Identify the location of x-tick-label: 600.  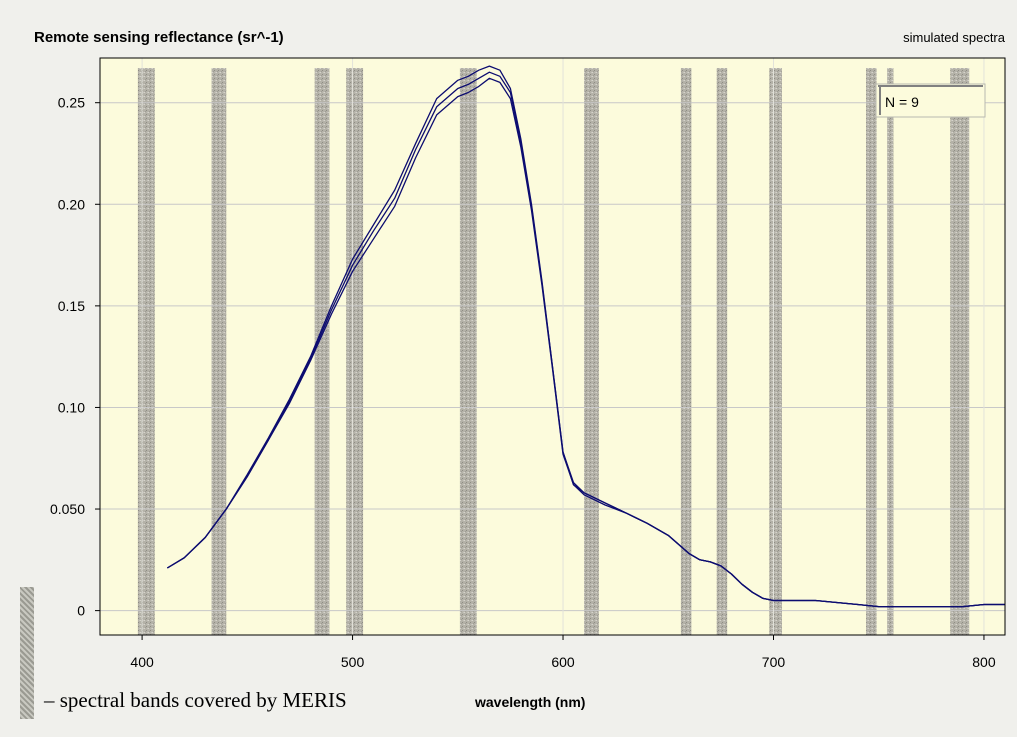
(563, 662).